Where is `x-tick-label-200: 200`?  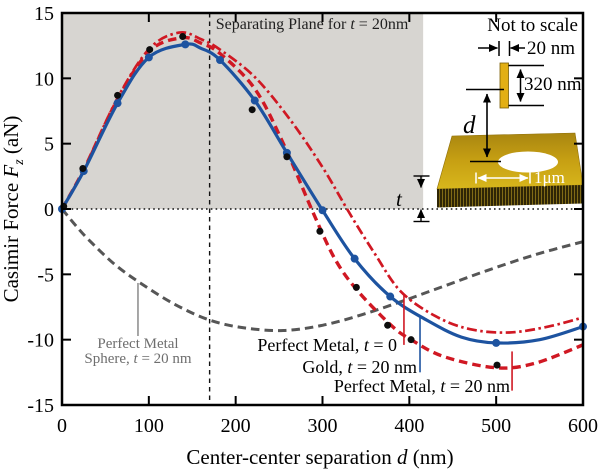 x-tick-label-200: 200 is located at coordinates (236, 426).